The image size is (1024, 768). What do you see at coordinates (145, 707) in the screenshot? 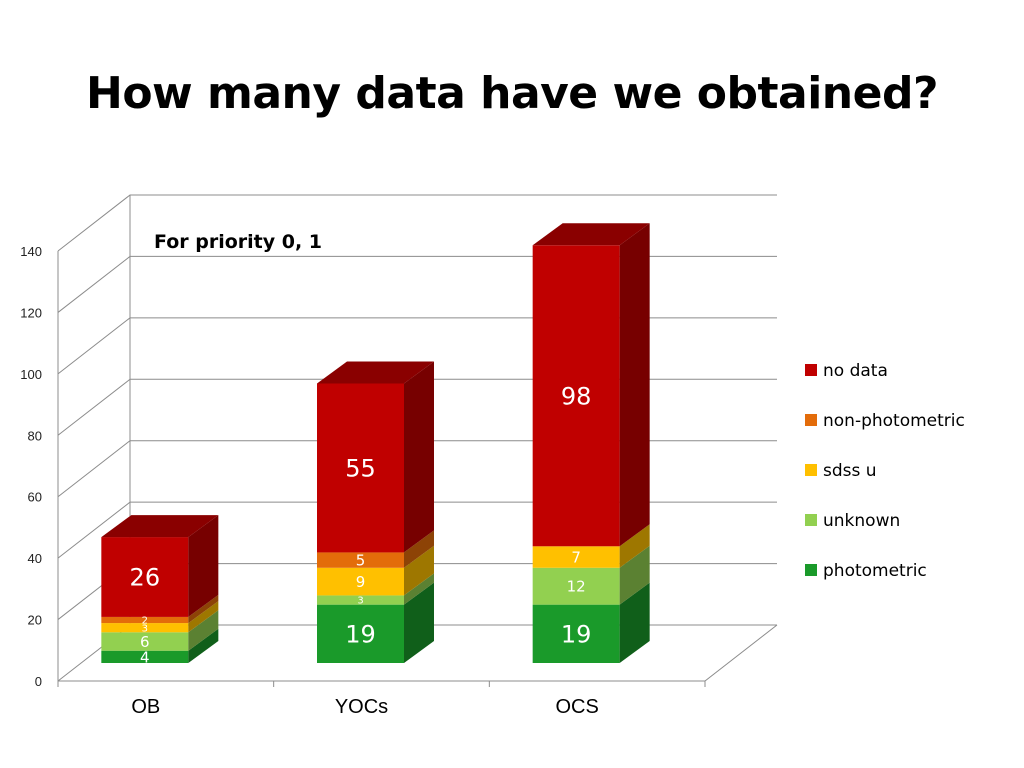
I see `x-tick-label: OB` at bounding box center [145, 707].